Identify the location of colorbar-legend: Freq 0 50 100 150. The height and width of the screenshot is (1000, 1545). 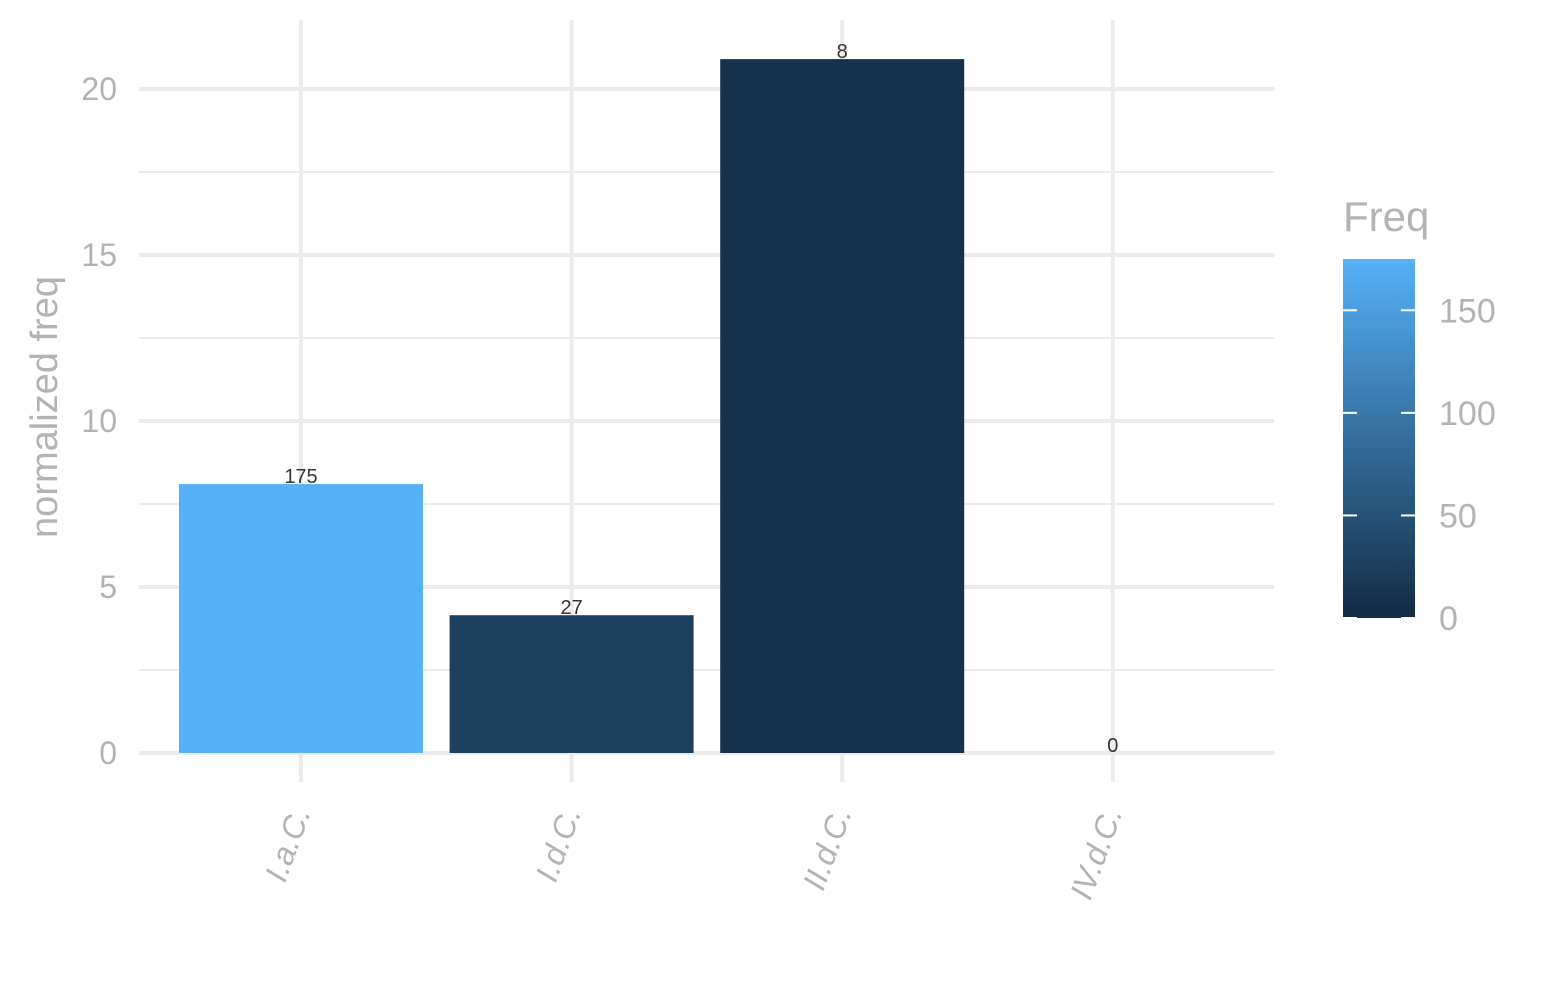
(1419, 415).